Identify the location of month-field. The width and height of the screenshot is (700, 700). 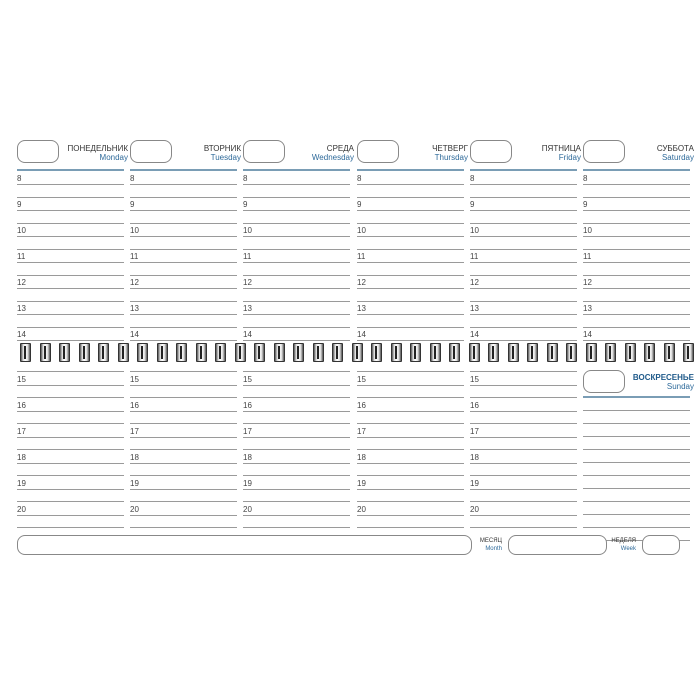
(557, 545).